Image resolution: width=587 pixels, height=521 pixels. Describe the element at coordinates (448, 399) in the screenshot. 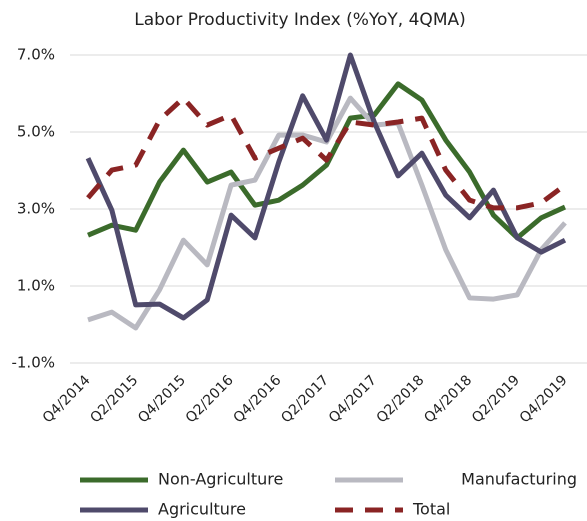

I see `x-tick-label: Q4/2018` at that location.